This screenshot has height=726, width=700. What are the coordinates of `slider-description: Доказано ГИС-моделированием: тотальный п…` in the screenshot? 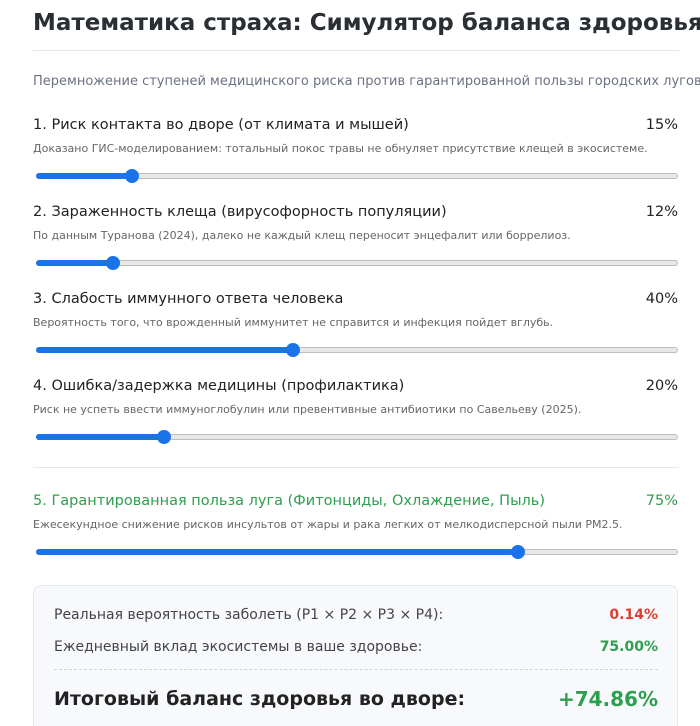 It's located at (340, 148).